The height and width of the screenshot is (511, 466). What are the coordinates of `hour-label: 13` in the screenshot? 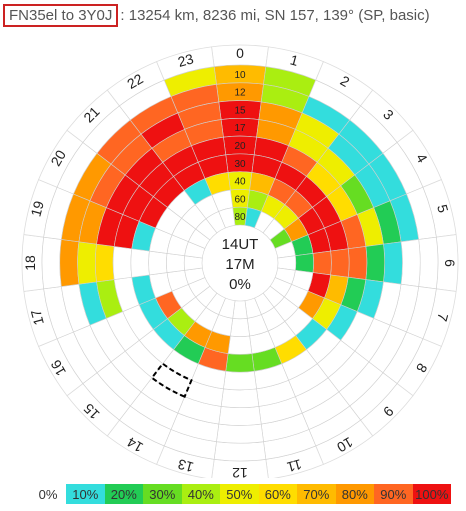 It's located at (185, 466).